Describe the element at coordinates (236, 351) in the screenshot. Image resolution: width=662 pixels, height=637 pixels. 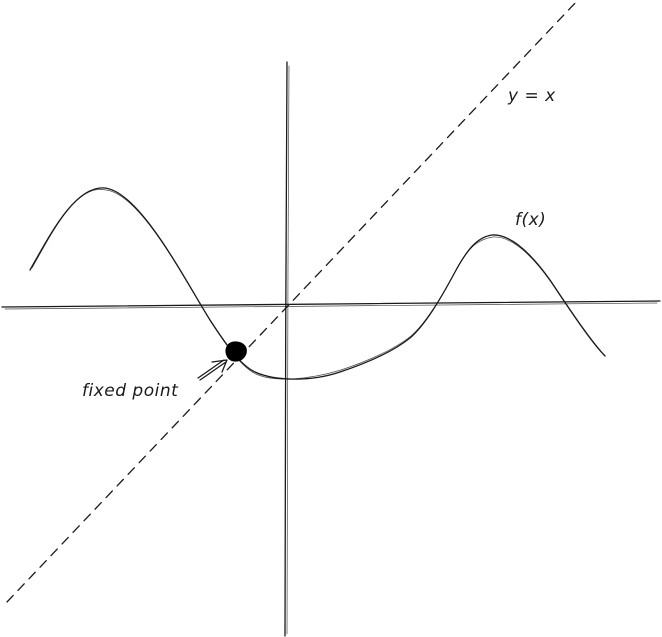
I see `fixed-point-marker` at that location.